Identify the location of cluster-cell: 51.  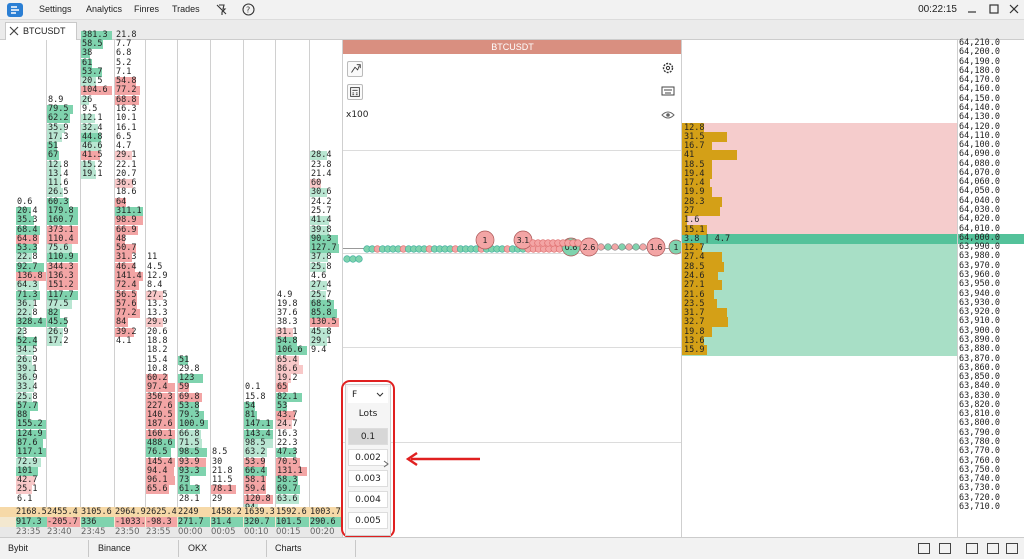
(184, 359).